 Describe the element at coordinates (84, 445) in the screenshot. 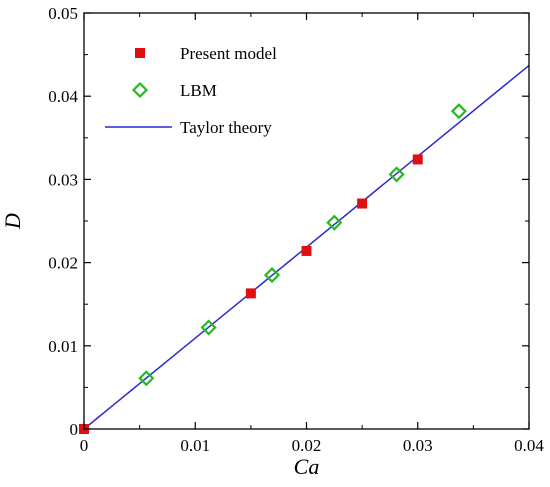

I see `x-tick-label: 0` at that location.